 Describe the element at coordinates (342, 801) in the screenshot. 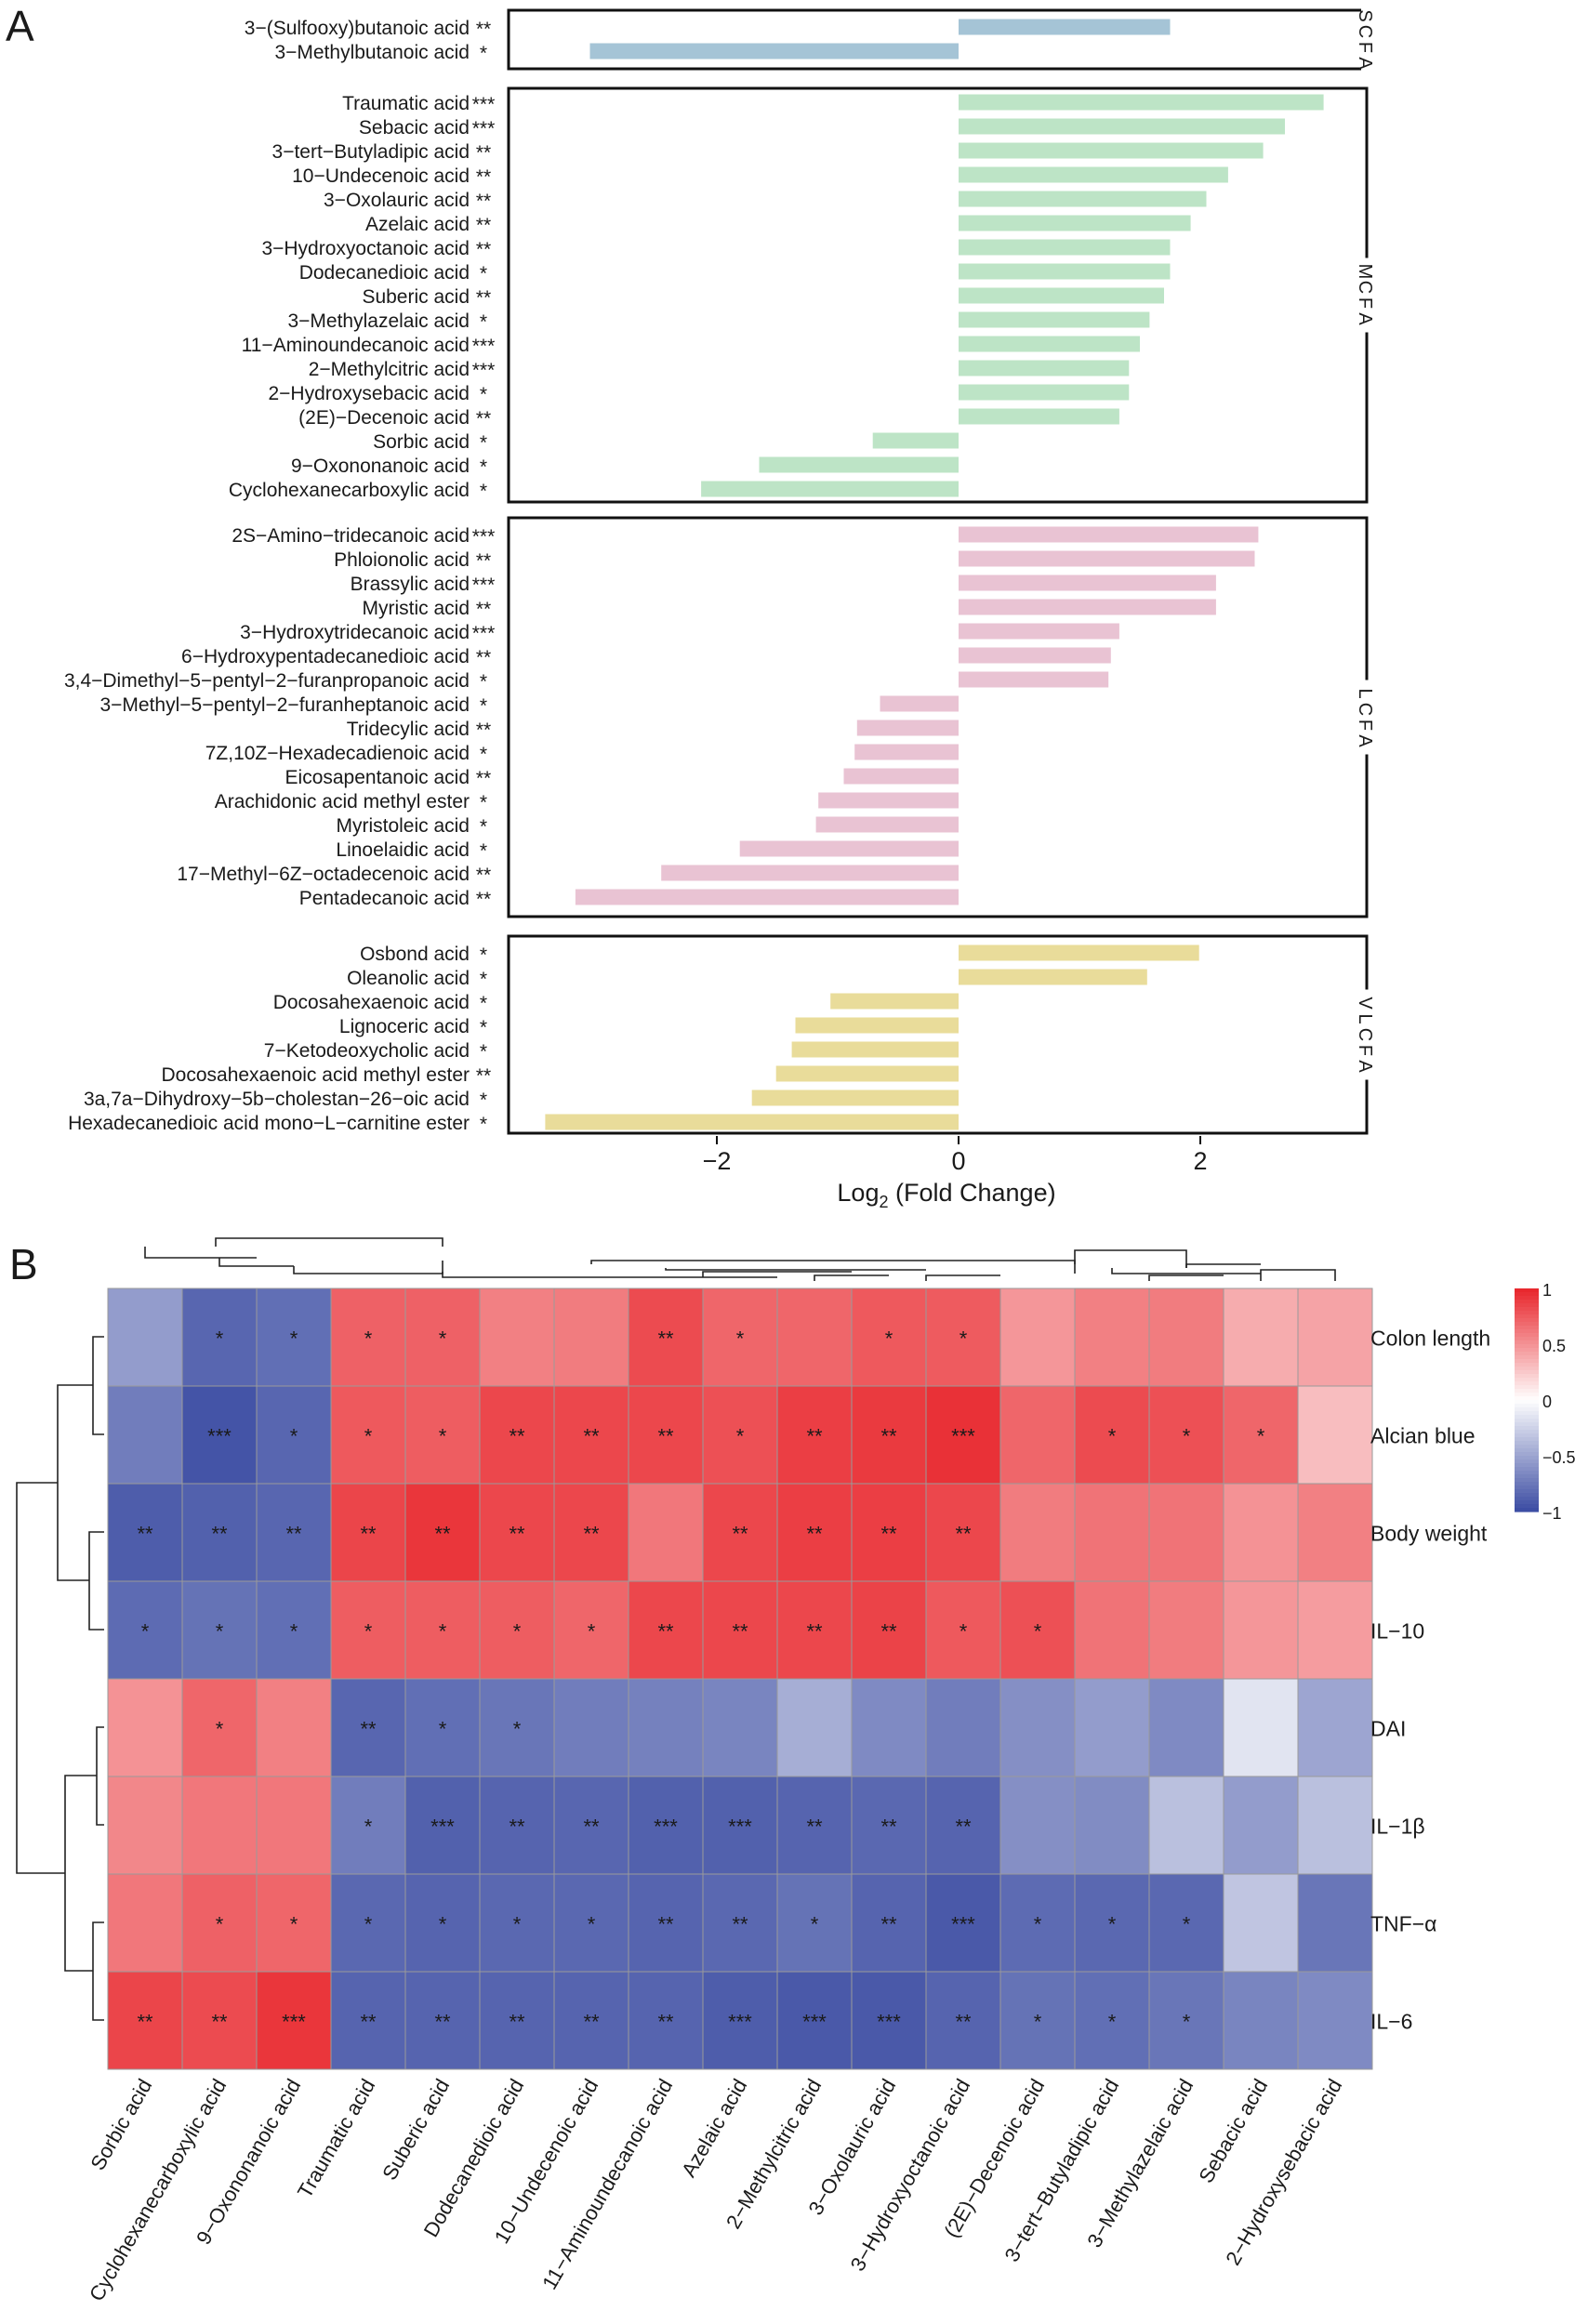

I see `bar-label: Arachidonic acid methyl ester` at that location.